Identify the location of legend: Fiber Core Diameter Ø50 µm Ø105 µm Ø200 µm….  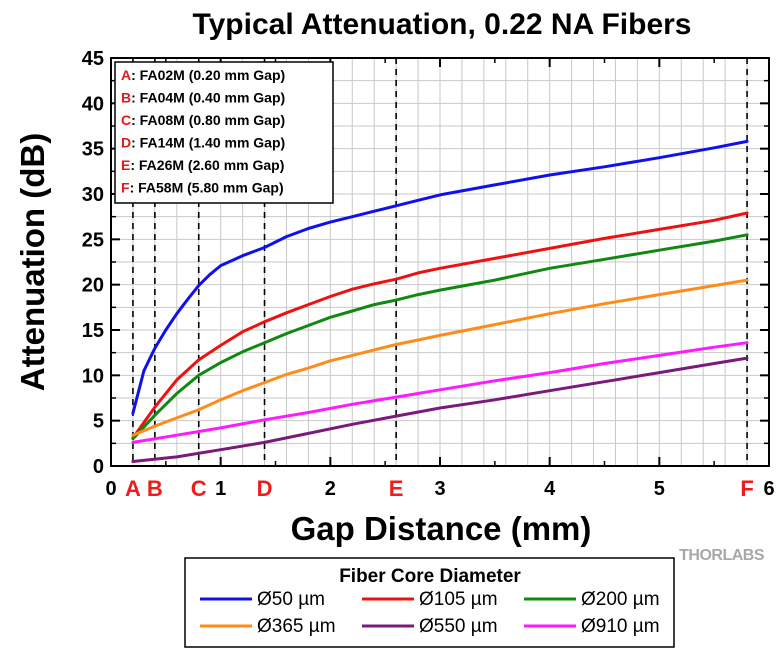
(429, 602).